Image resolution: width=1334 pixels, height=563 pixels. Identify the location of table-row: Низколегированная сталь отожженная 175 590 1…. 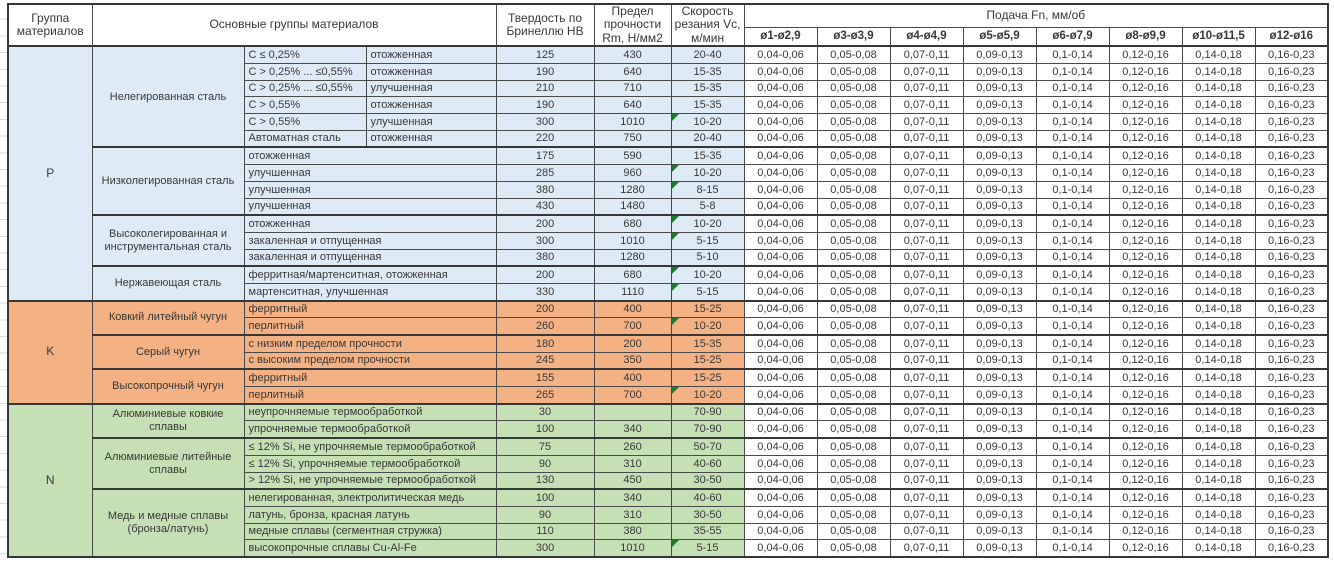
(668, 181).